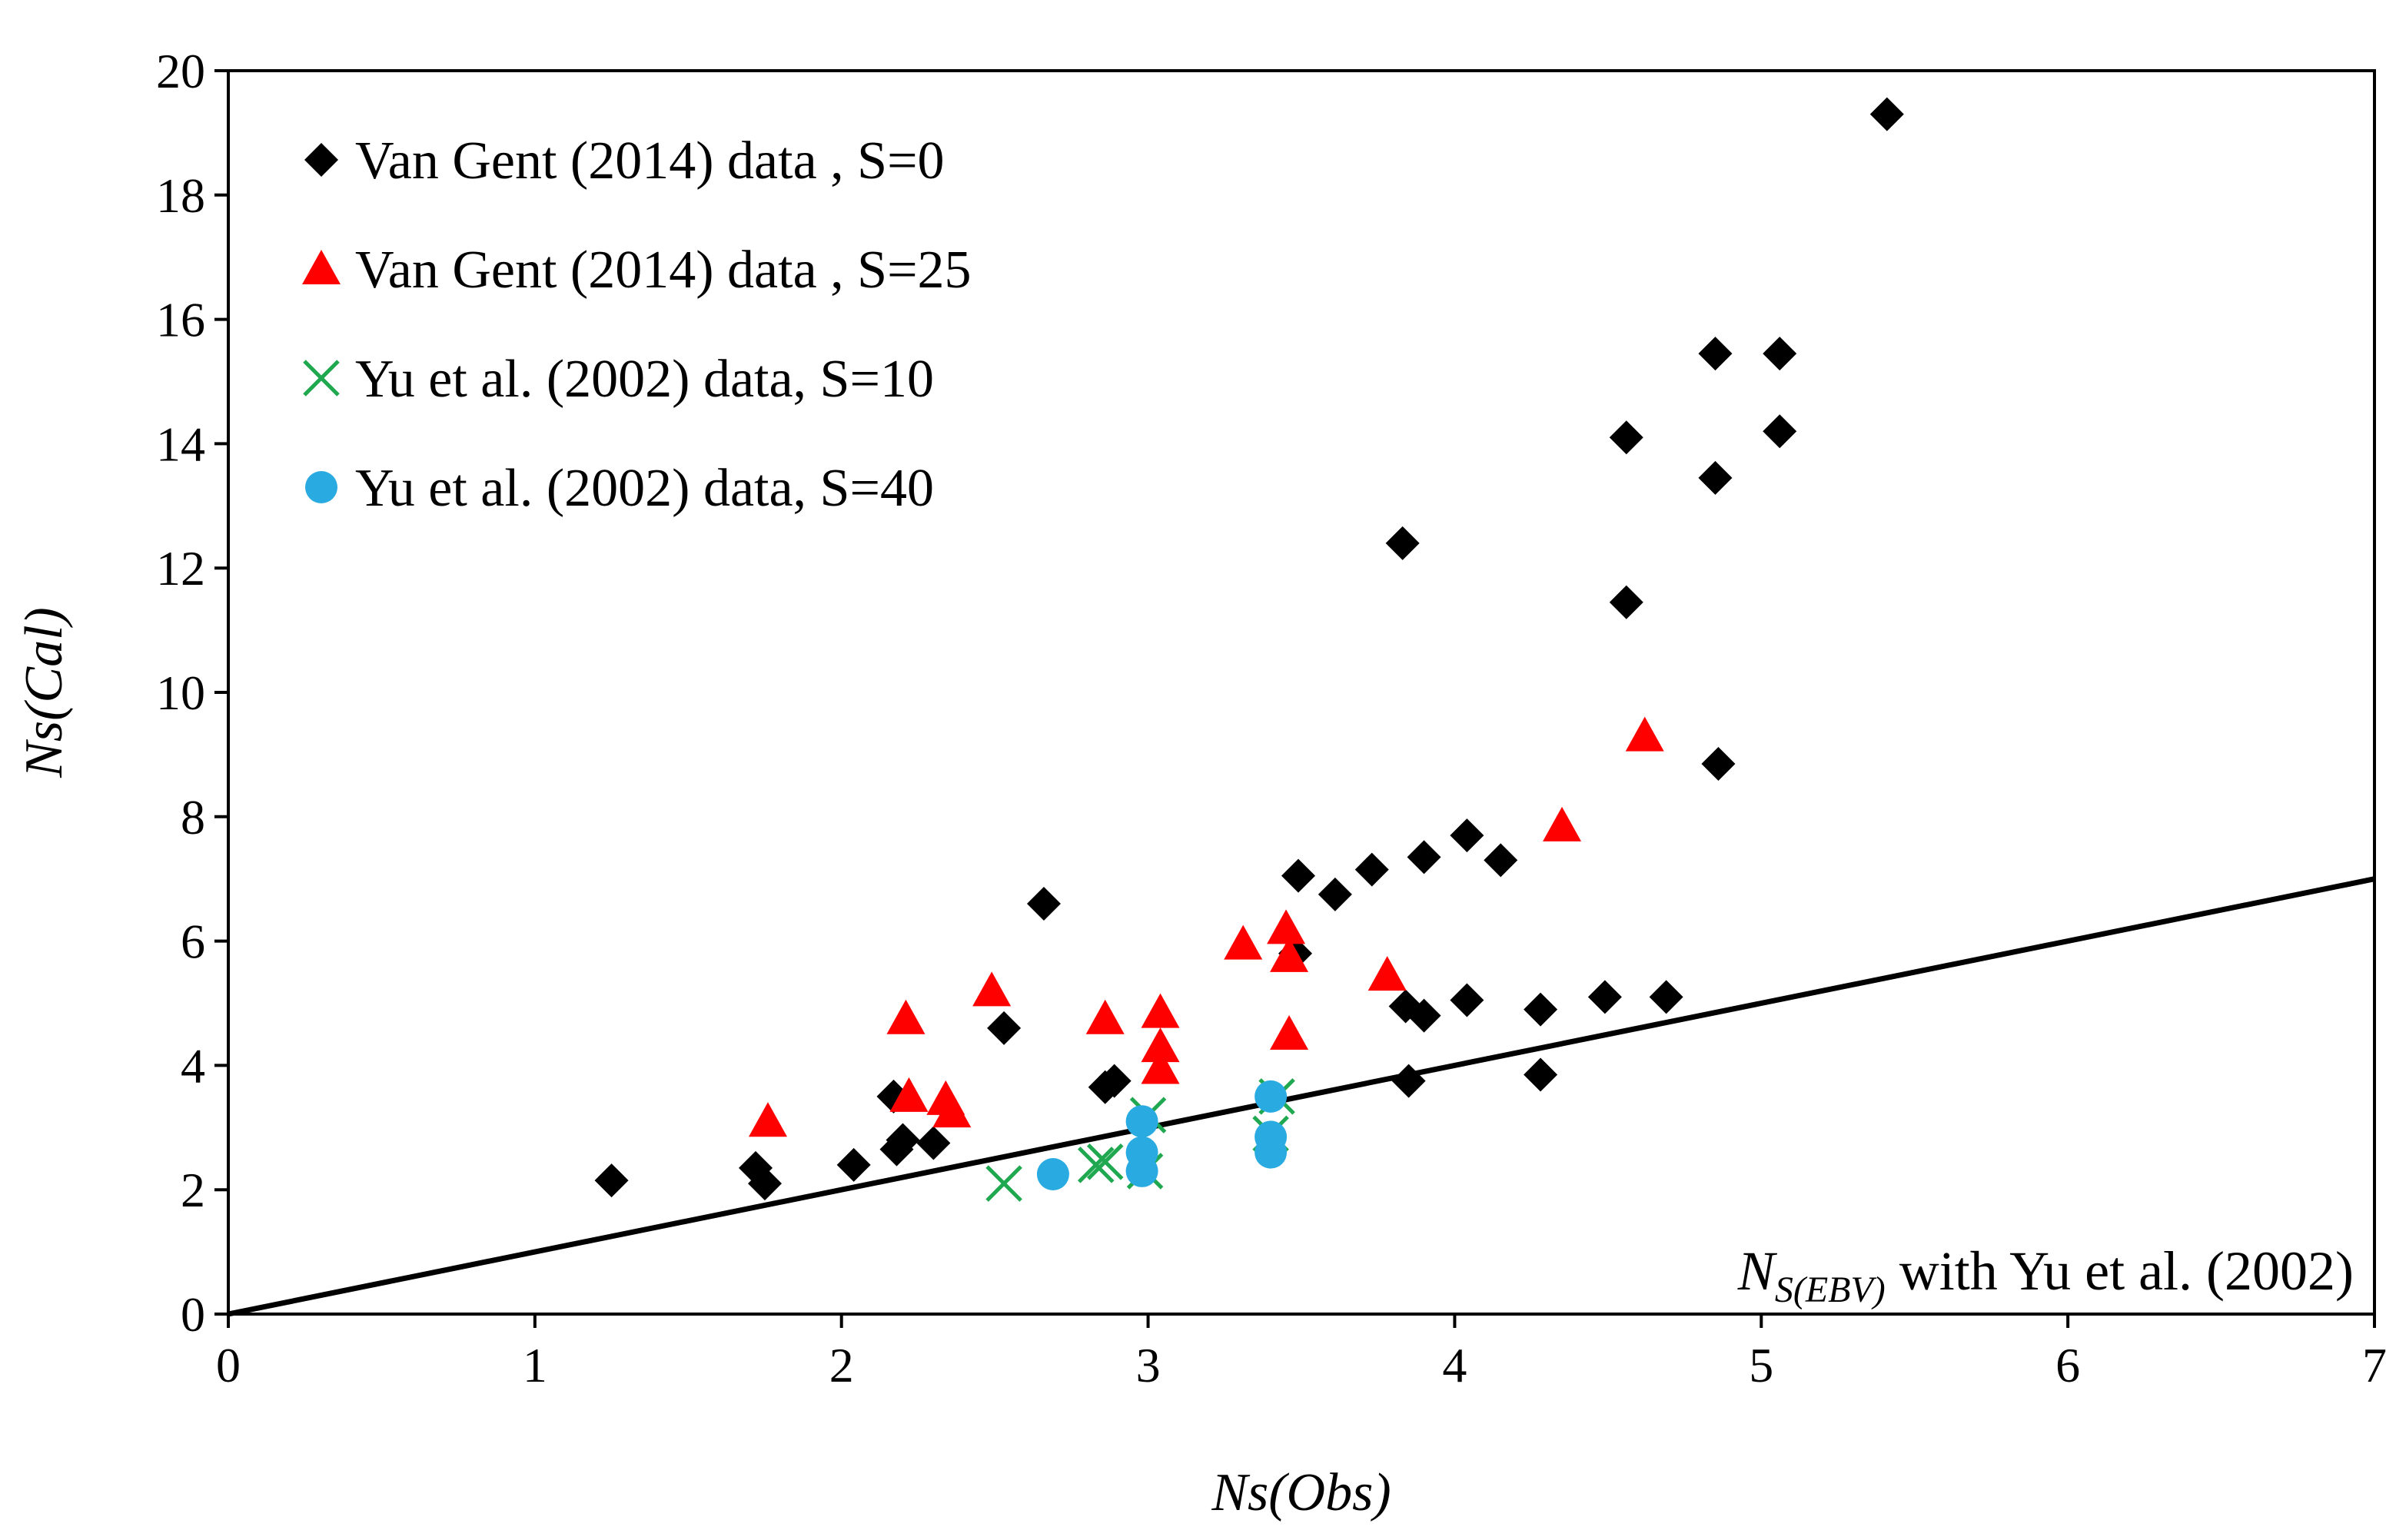 This screenshot has height=1540, width=2386. What do you see at coordinates (644, 379) in the screenshot?
I see `legend-label-series-2: Yu et al. (2002) data, S=10` at bounding box center [644, 379].